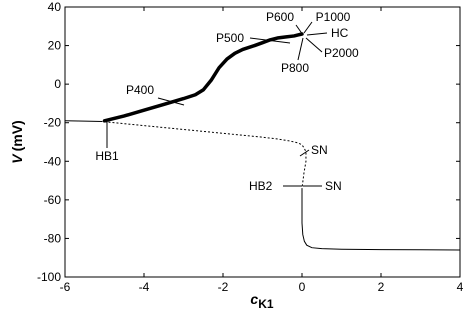 Image resolution: width=465 pixels, height=323 pixels. What do you see at coordinates (333, 17) in the screenshot?
I see `annotation-label: P1000` at bounding box center [333, 17].